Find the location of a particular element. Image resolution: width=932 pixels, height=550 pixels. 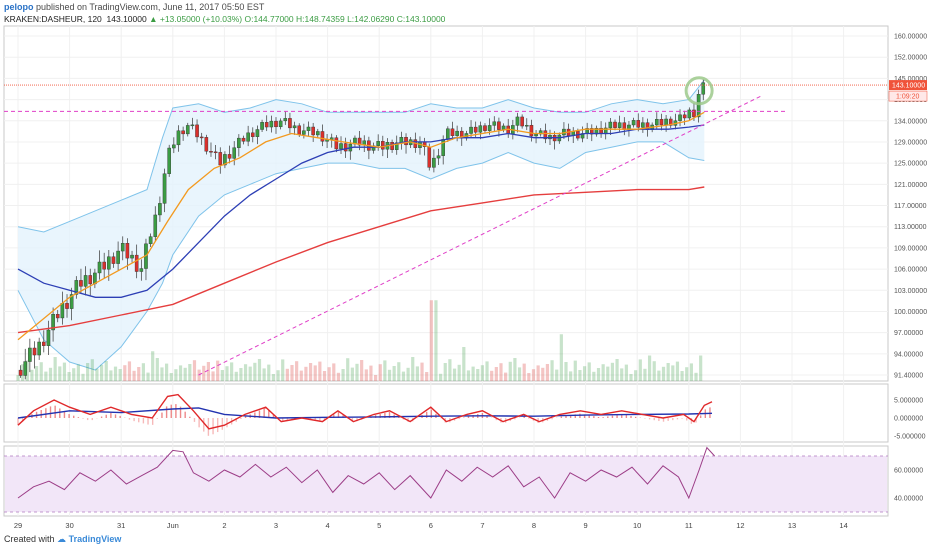

time-axis-tick: 14 is located at coordinates (843, 525).